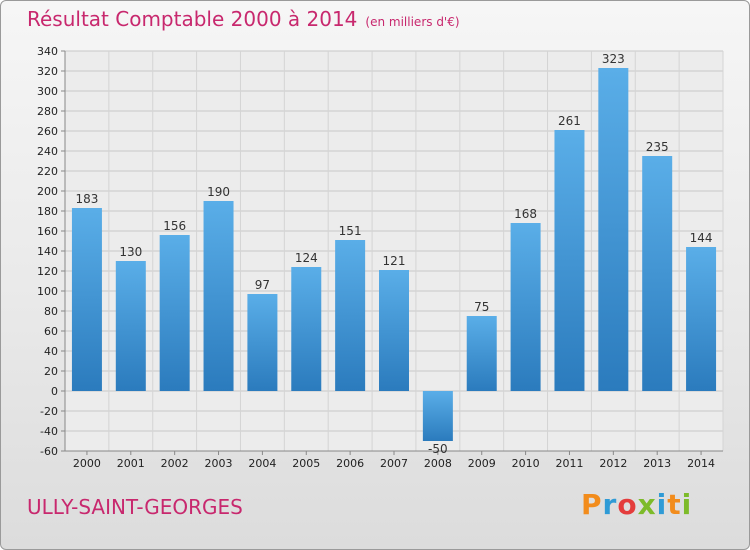 The height and width of the screenshot is (550, 750). What do you see at coordinates (47, 71) in the screenshot?
I see `y-tick-label: 320` at bounding box center [47, 71].